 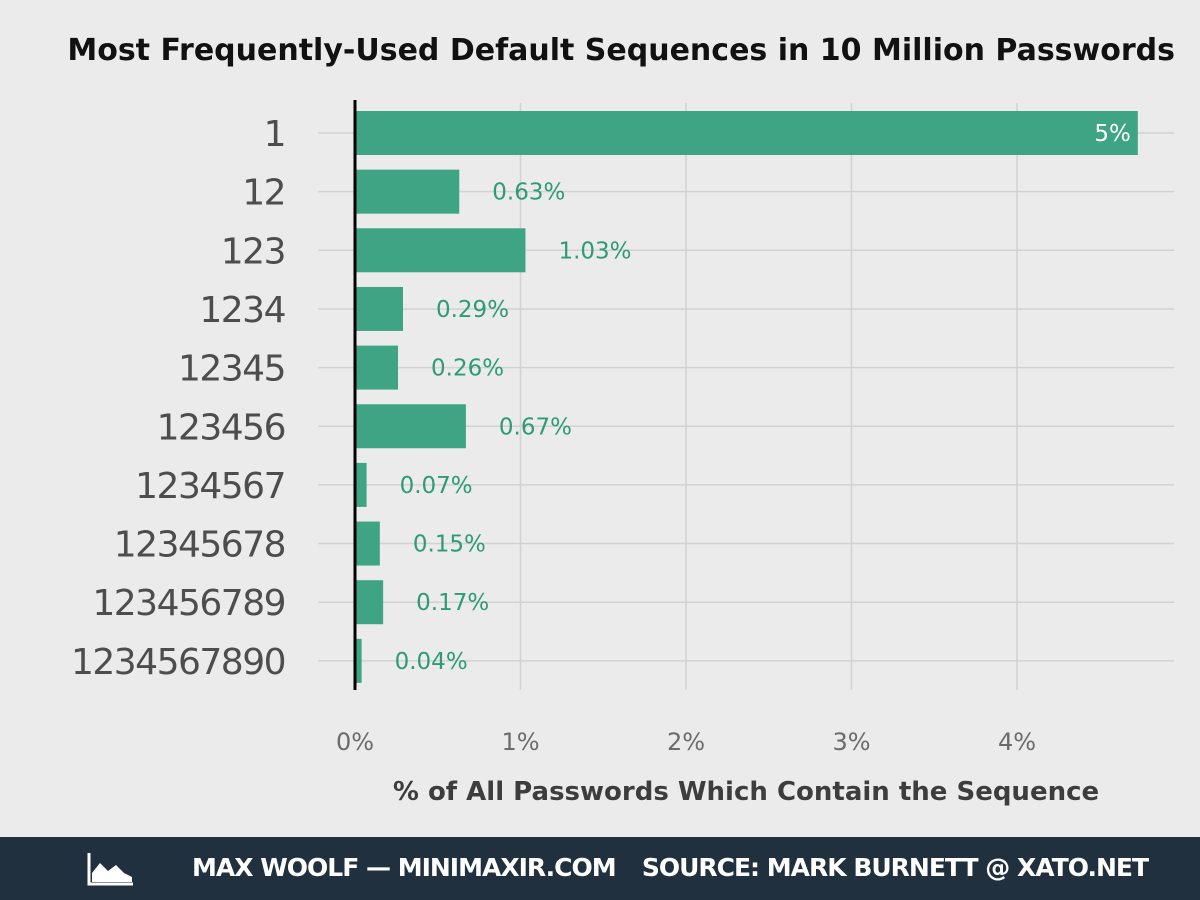 What do you see at coordinates (1017, 742) in the screenshot?
I see `x-tick-label: 4%` at bounding box center [1017, 742].